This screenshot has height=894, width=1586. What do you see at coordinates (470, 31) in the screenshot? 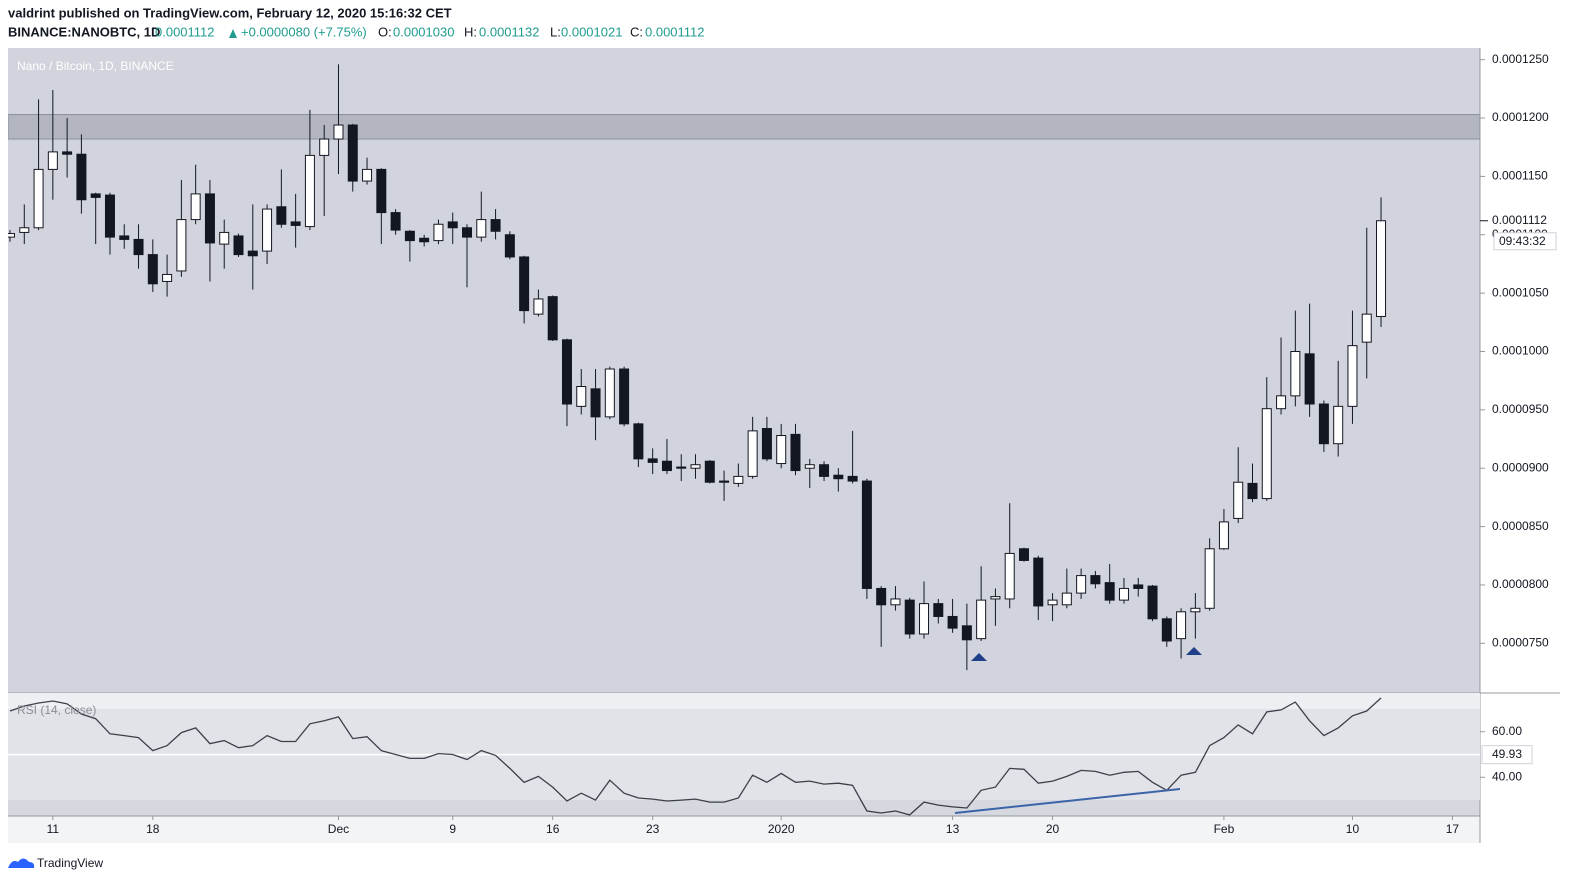
I see `high-label: H:` at bounding box center [470, 31].